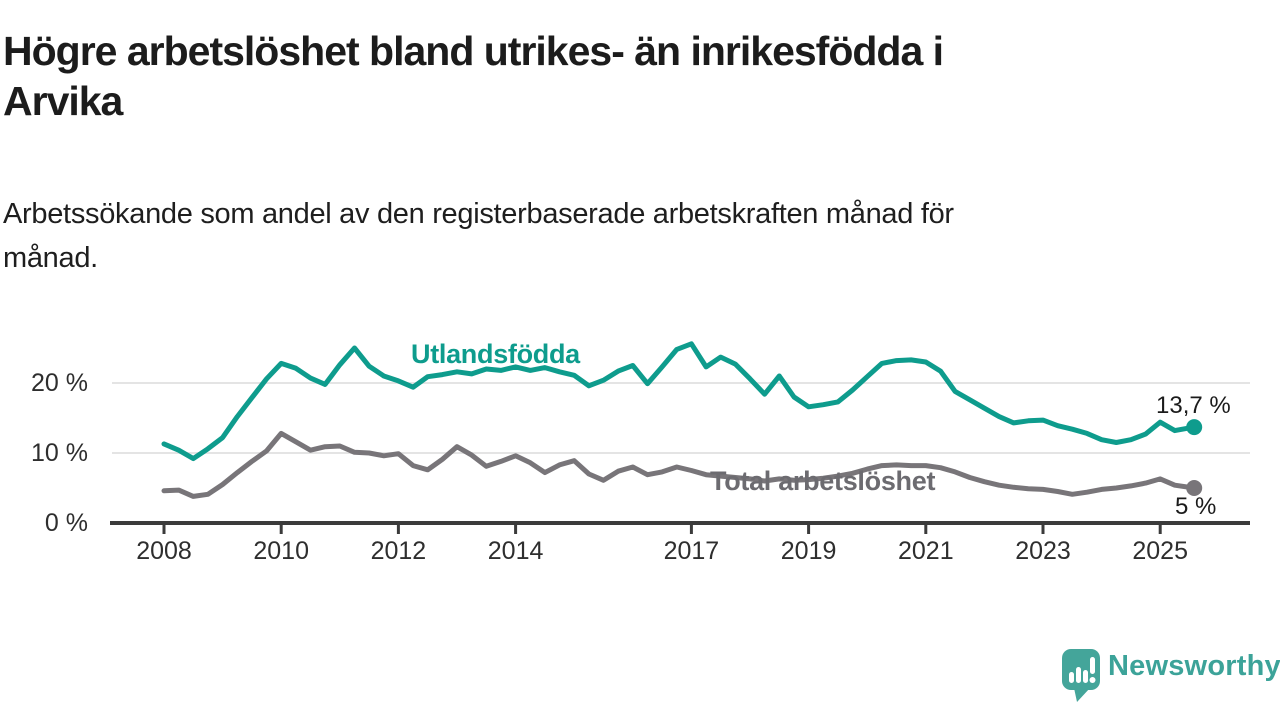  I want to click on newsworthy-logo-text: Newsworthy, so click(1194, 666).